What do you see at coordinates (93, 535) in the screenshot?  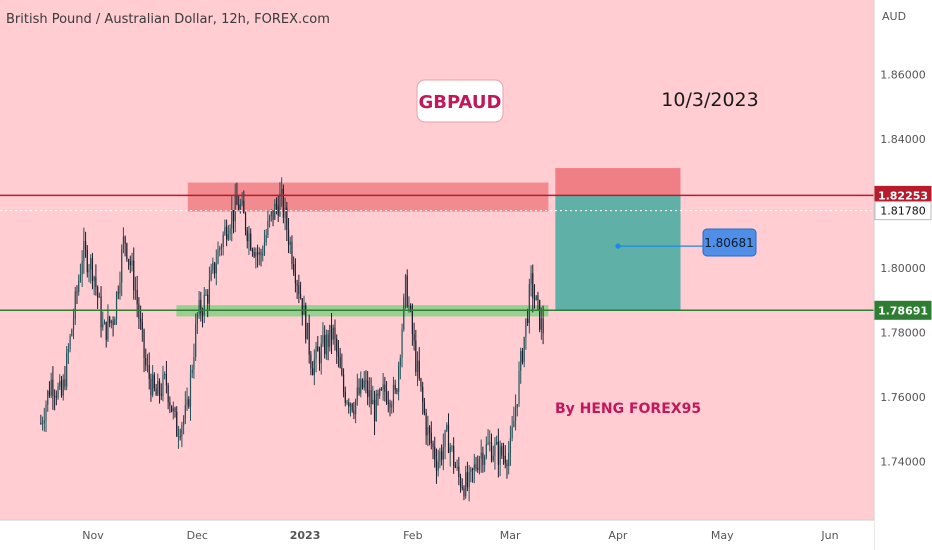 I see `time-tick-label: Nov` at bounding box center [93, 535].